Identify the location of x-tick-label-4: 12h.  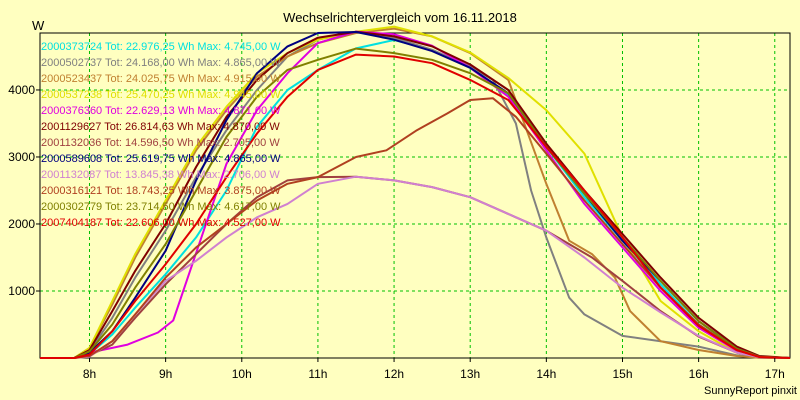
(394, 374).